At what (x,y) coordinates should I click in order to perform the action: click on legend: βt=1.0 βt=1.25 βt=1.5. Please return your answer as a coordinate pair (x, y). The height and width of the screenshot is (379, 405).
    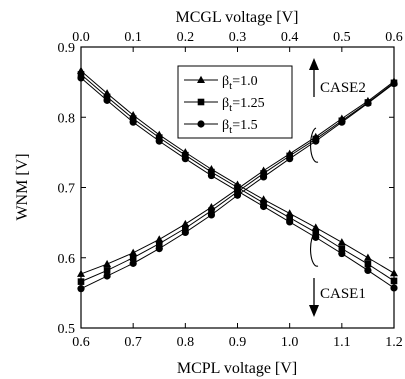
    Looking at the image, I should click on (235, 102).